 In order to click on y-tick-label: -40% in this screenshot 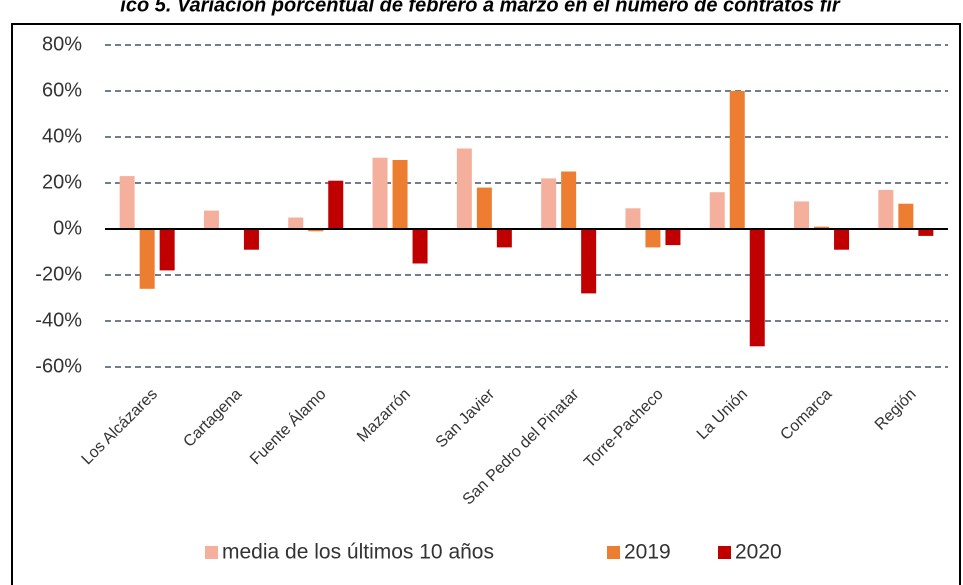, I will do `click(58, 320)`.